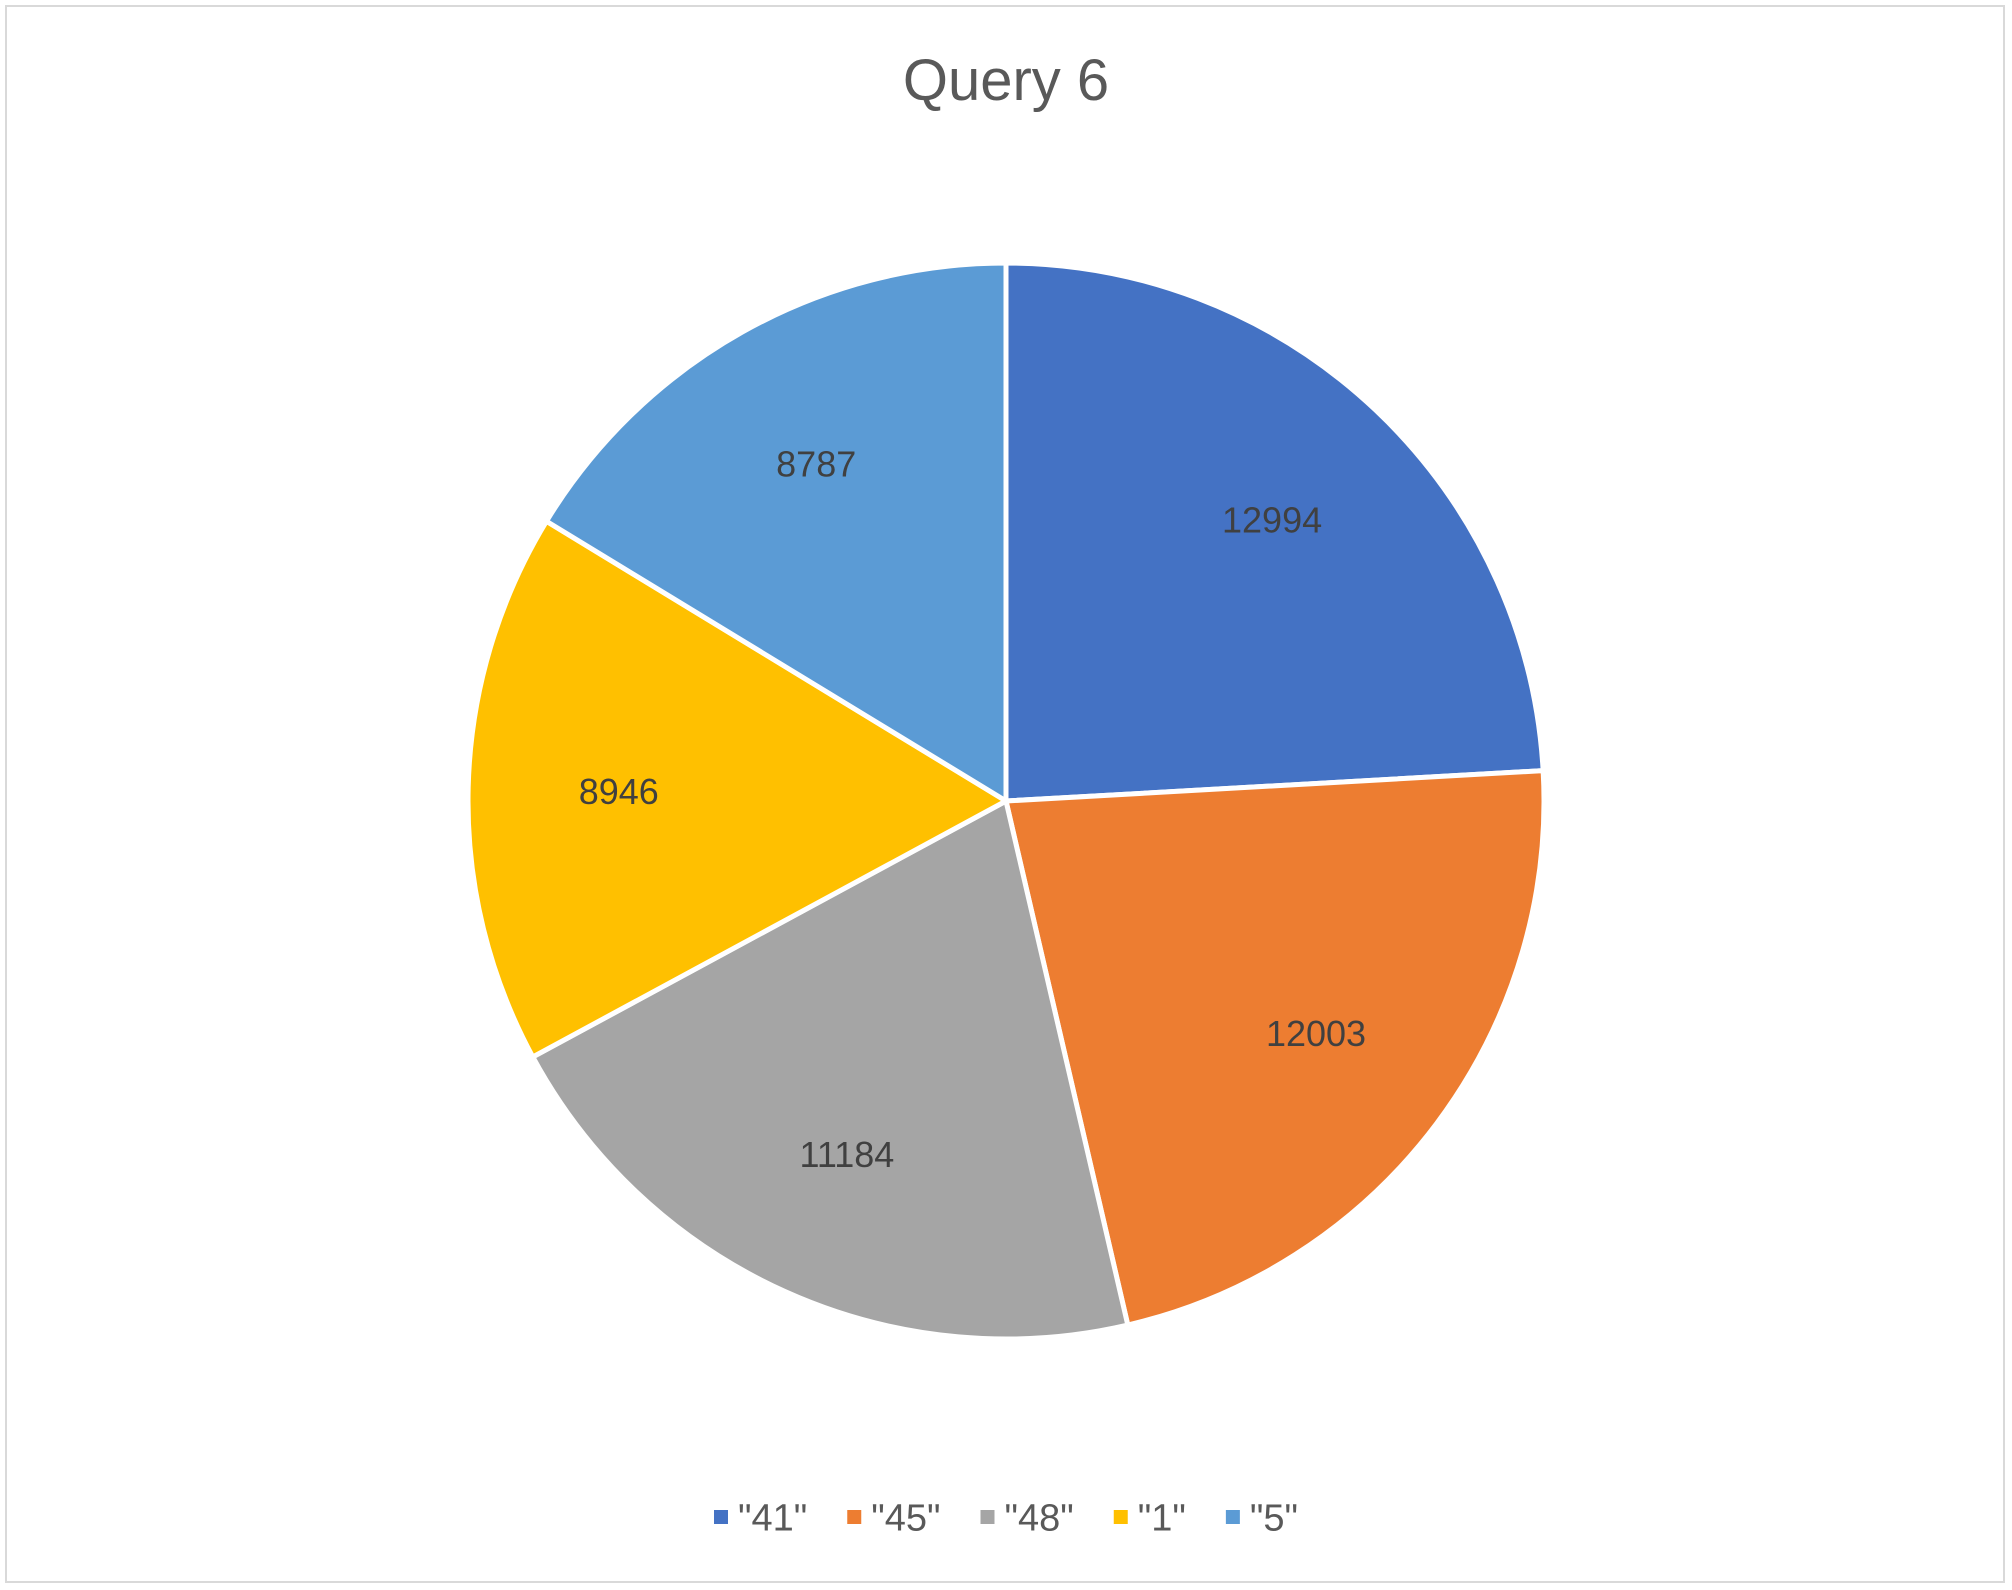  Describe the element at coordinates (1006, 80) in the screenshot. I see `chart-title: Query 6` at that location.